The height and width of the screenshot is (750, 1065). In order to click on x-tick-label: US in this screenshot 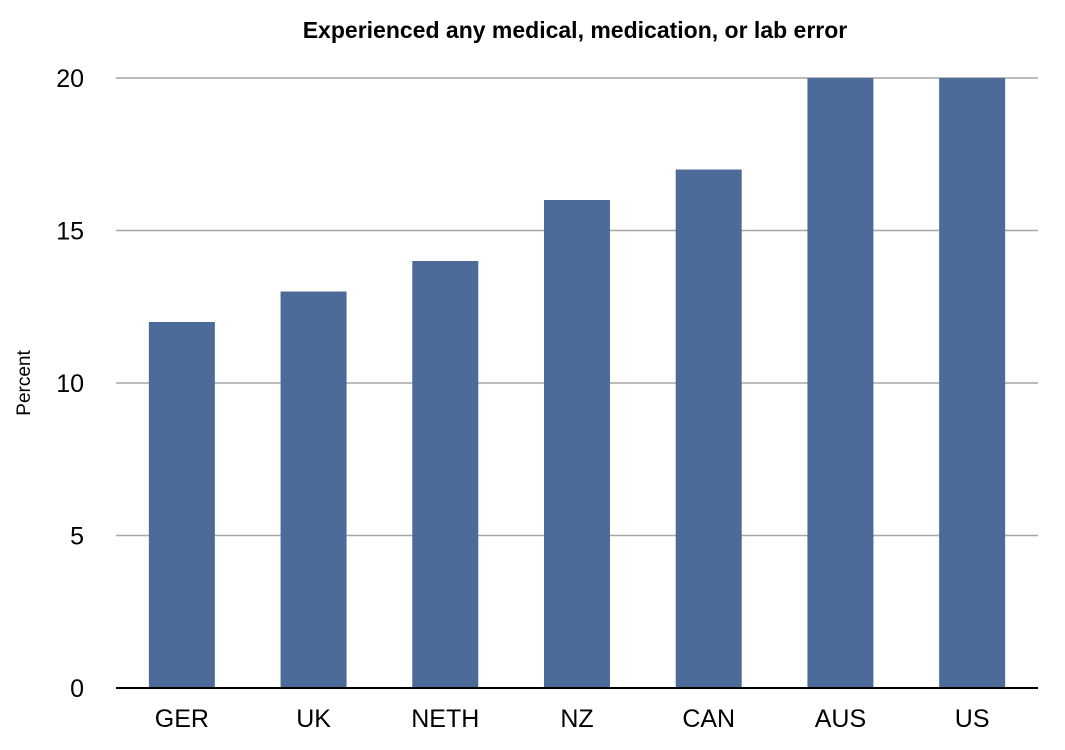, I will do `click(972, 719)`.